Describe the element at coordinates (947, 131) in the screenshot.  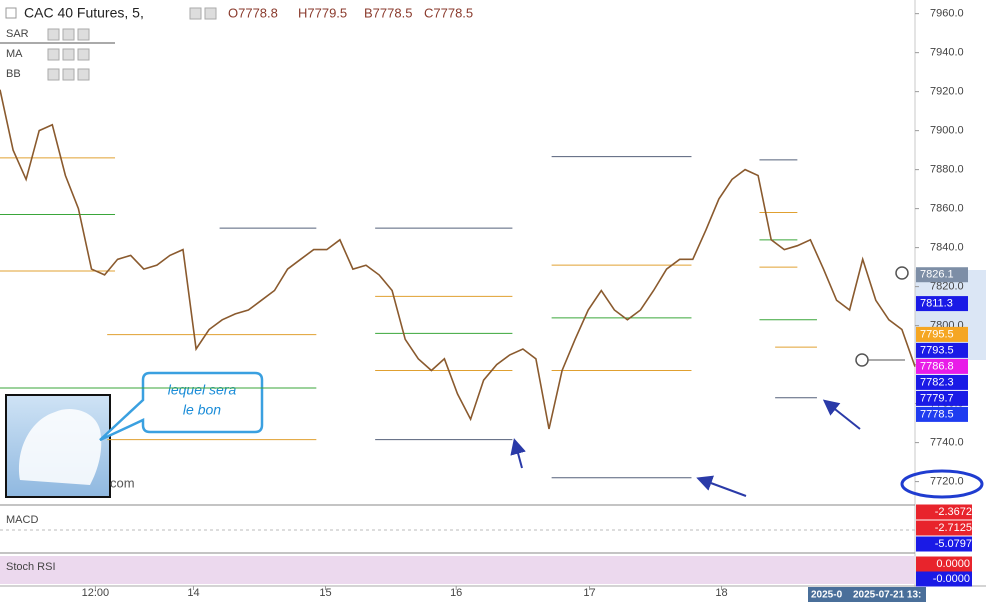
I see `y-tick-label: 7900.0` at that location.